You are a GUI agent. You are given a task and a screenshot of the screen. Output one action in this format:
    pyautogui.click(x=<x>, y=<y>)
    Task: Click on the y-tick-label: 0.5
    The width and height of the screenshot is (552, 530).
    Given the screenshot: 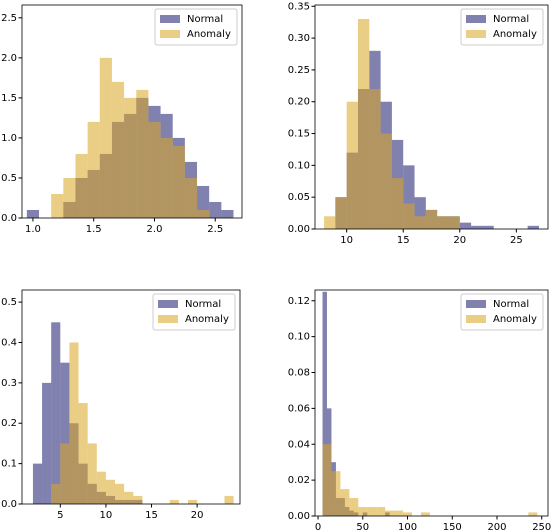 What is the action you would take?
    pyautogui.click(x=9, y=302)
    